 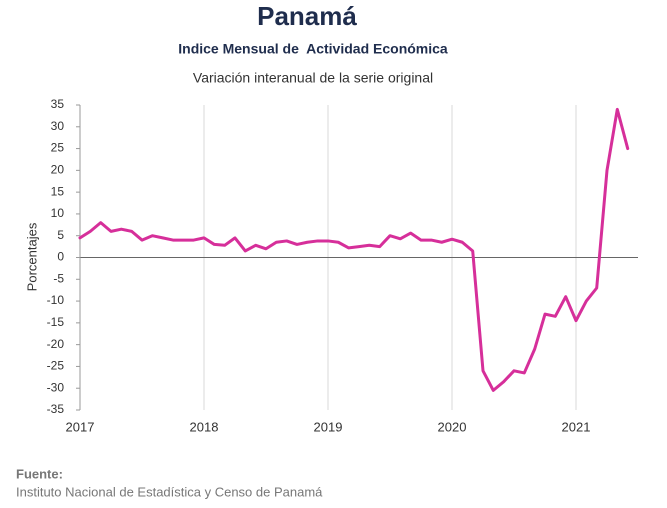 What do you see at coordinates (56, 366) in the screenshot?
I see `y-tick-label: -25` at bounding box center [56, 366].